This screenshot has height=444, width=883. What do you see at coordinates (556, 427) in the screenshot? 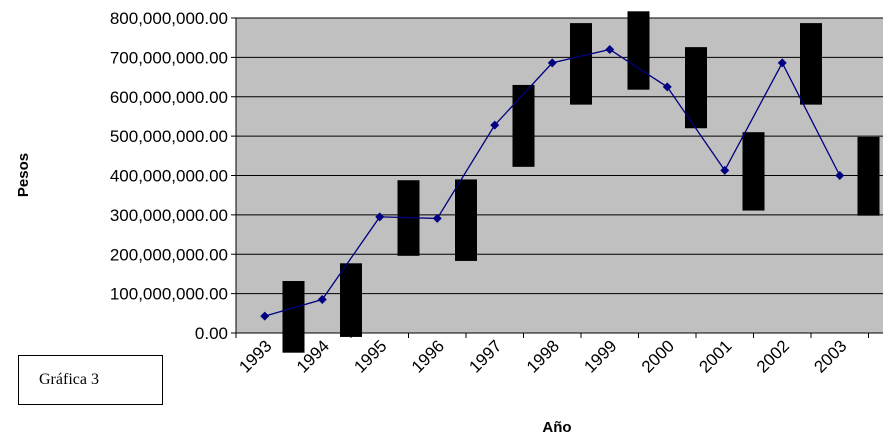
I see `x-axis-label: Año` at bounding box center [556, 427].